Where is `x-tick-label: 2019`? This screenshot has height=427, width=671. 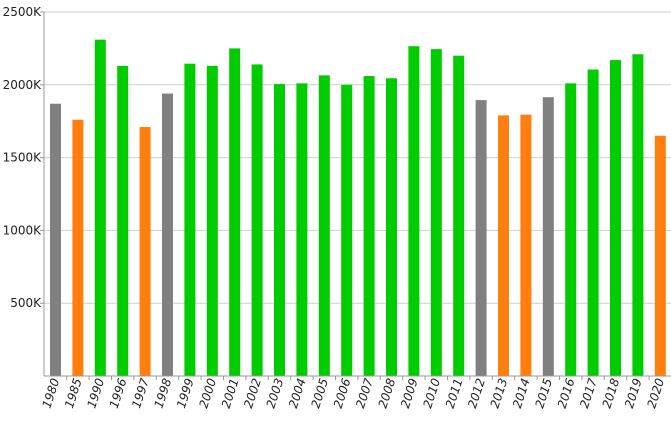
x-tick-label: 2019 is located at coordinates (633, 393).